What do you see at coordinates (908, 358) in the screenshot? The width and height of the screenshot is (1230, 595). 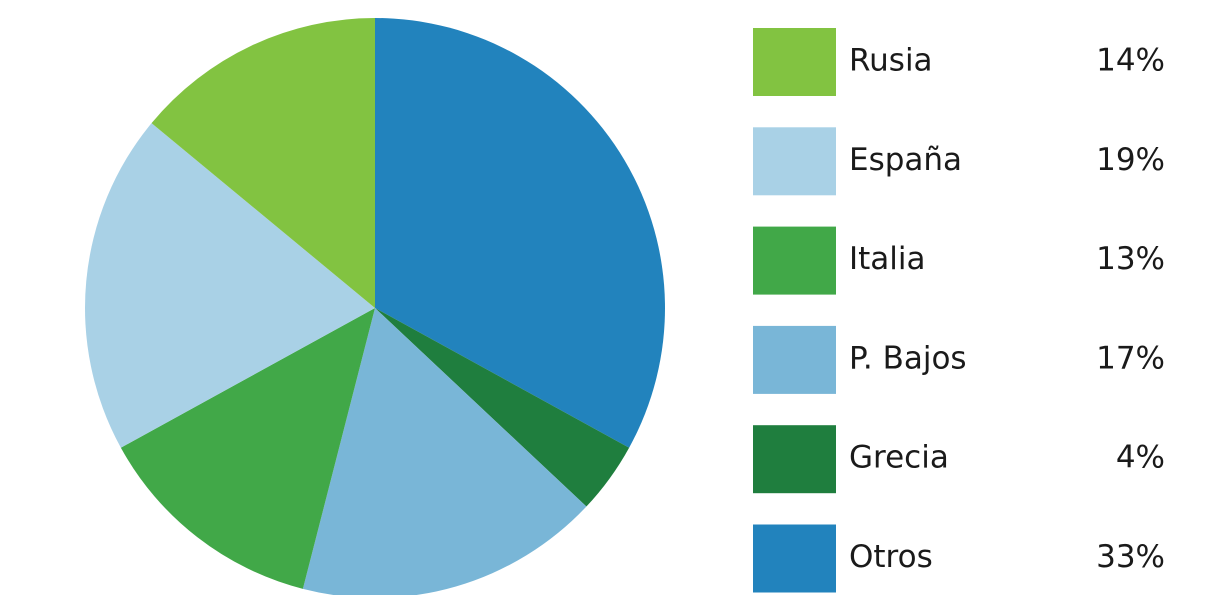 I see `legend-label: P. Bajos` at bounding box center [908, 358].